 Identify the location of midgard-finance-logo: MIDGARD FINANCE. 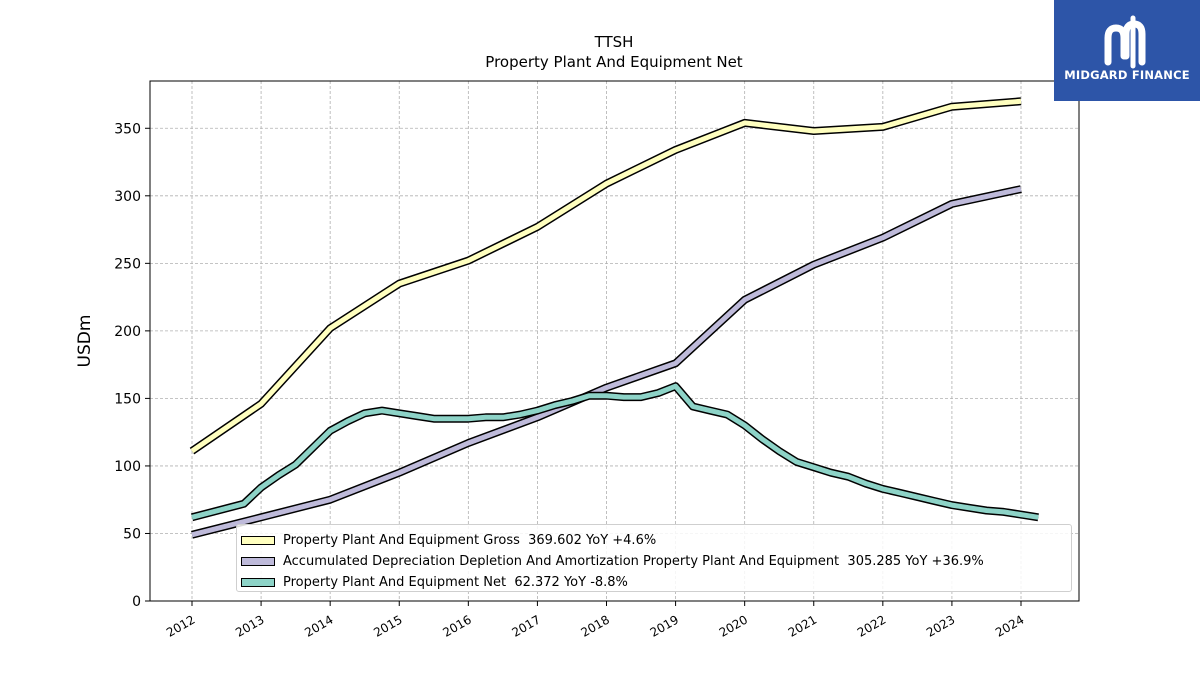
(1127, 50).